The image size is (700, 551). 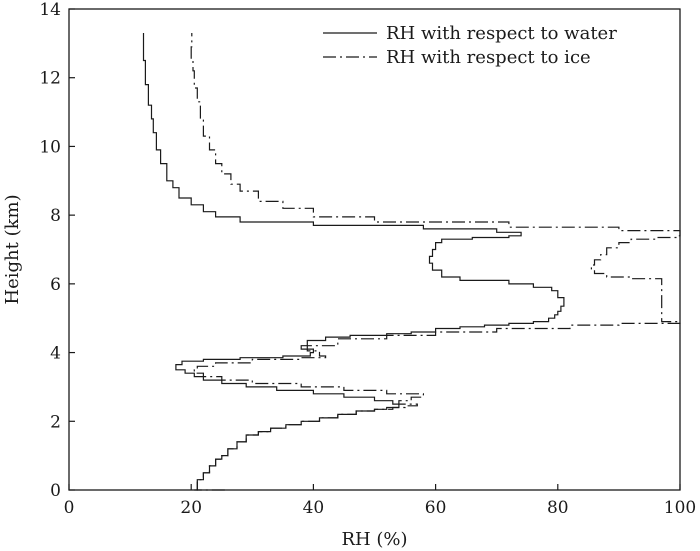 What do you see at coordinates (55, 285) in the screenshot?
I see `y-tick-label: 6` at bounding box center [55, 285].